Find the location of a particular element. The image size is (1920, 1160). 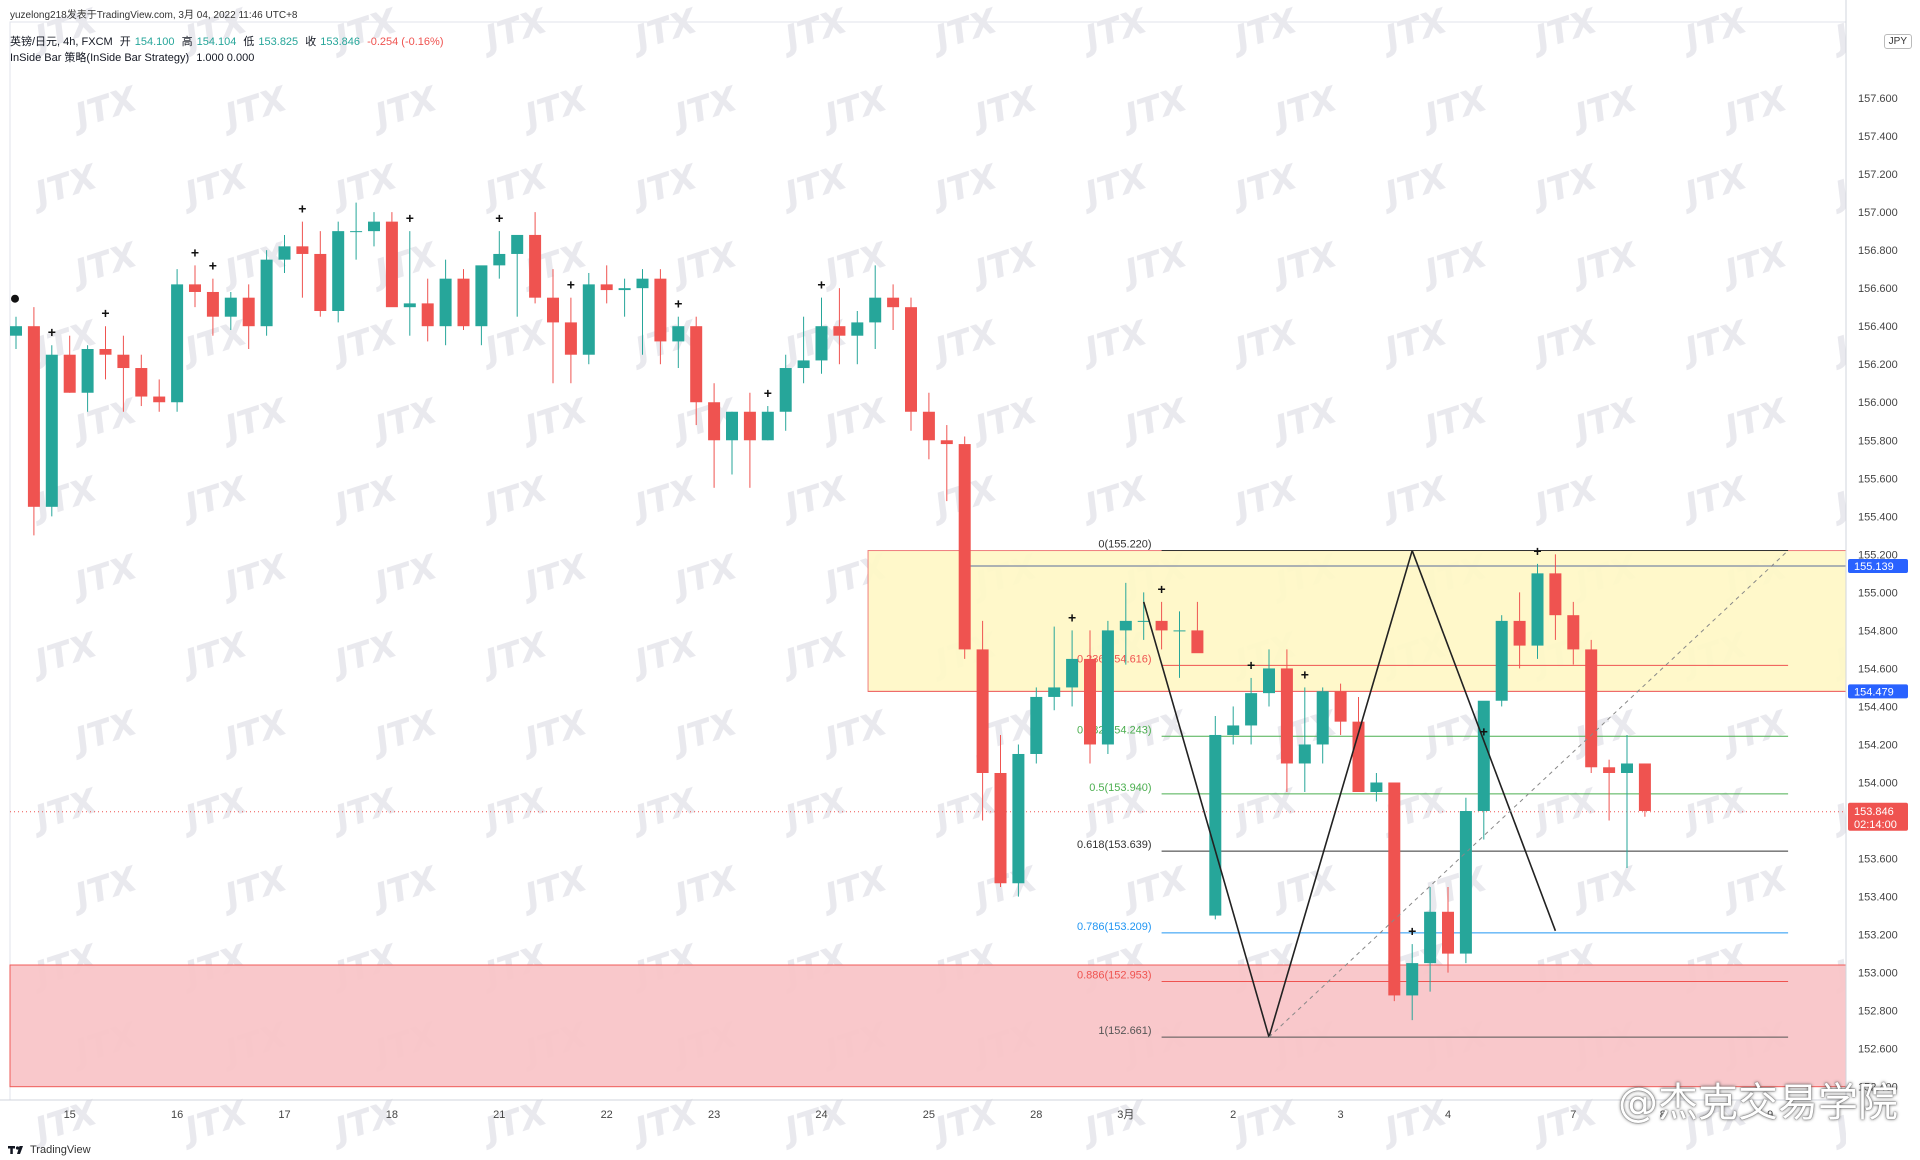

y-tick-label: 157.200 is located at coordinates (1878, 175).